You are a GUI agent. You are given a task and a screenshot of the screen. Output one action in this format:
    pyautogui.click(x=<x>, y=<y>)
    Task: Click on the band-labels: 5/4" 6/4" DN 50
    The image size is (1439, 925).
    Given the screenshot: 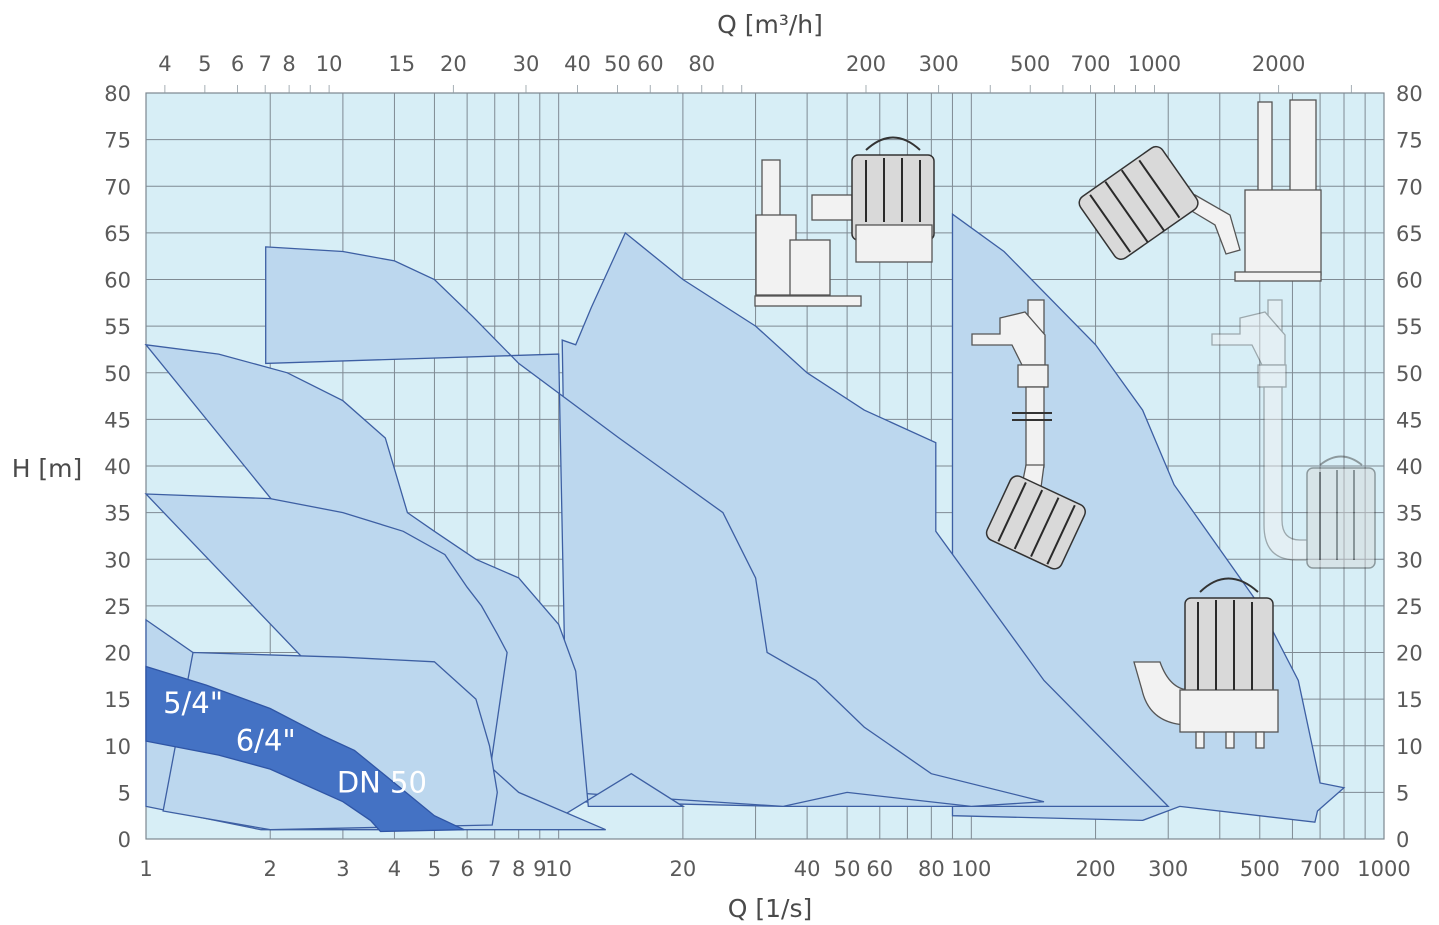 What is the action you would take?
    pyautogui.click(x=295, y=742)
    